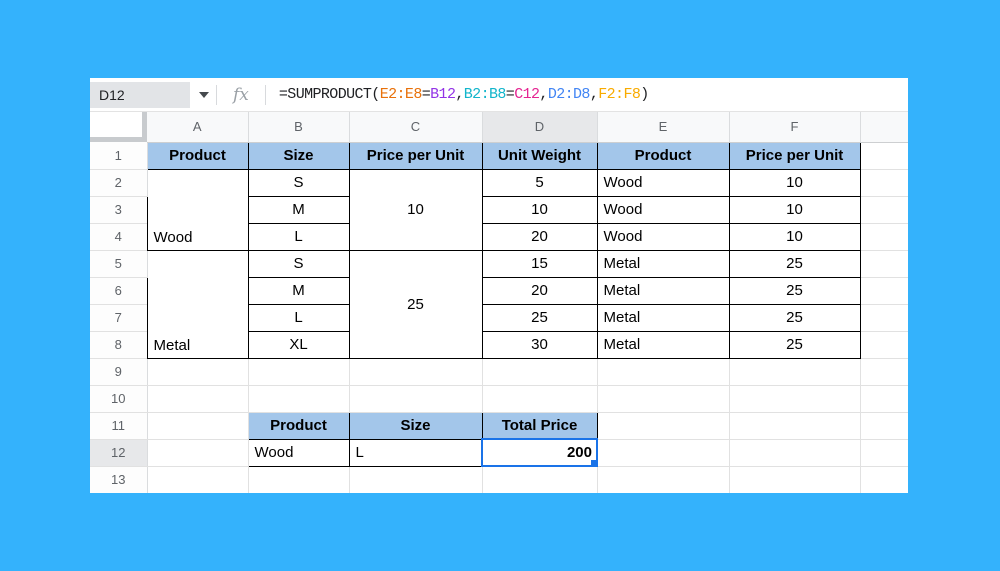 Image resolution: width=1000 pixels, height=571 pixels. Describe the element at coordinates (795, 127) in the screenshot. I see `column-header-F: F` at that location.